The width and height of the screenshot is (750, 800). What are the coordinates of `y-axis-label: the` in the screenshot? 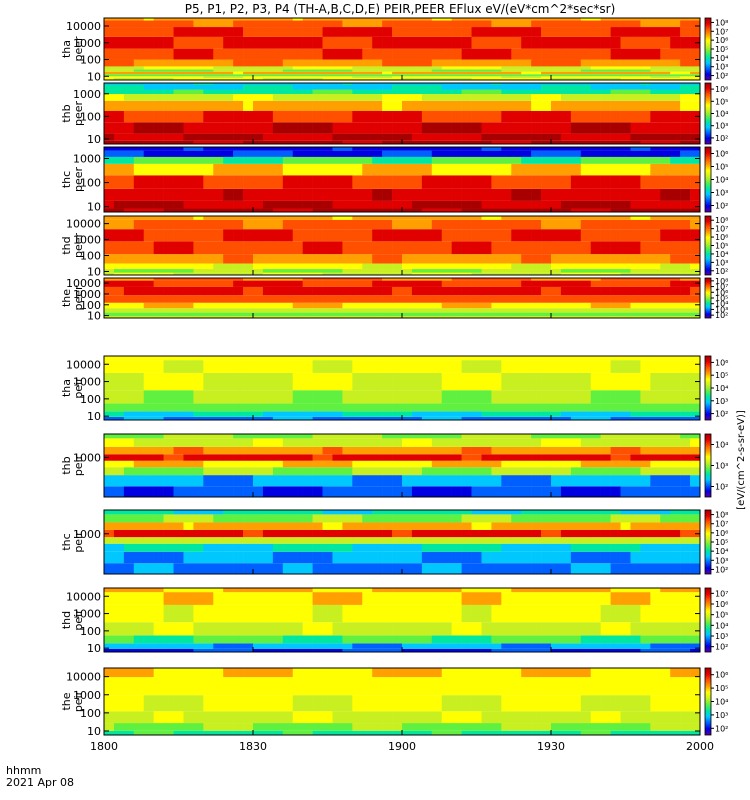 It's located at (66, 298).